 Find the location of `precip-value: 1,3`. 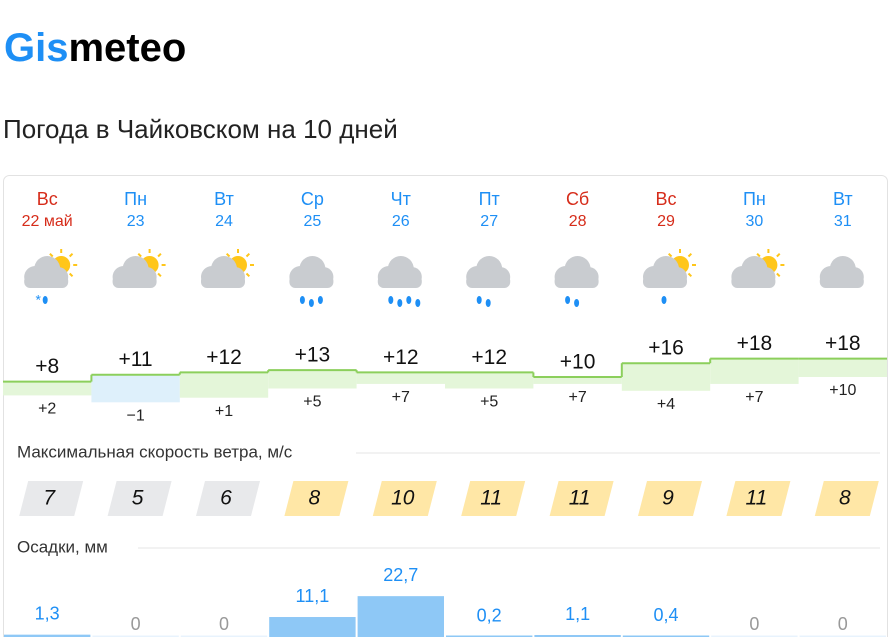

precip-value: 1,3 is located at coordinates (47, 613).